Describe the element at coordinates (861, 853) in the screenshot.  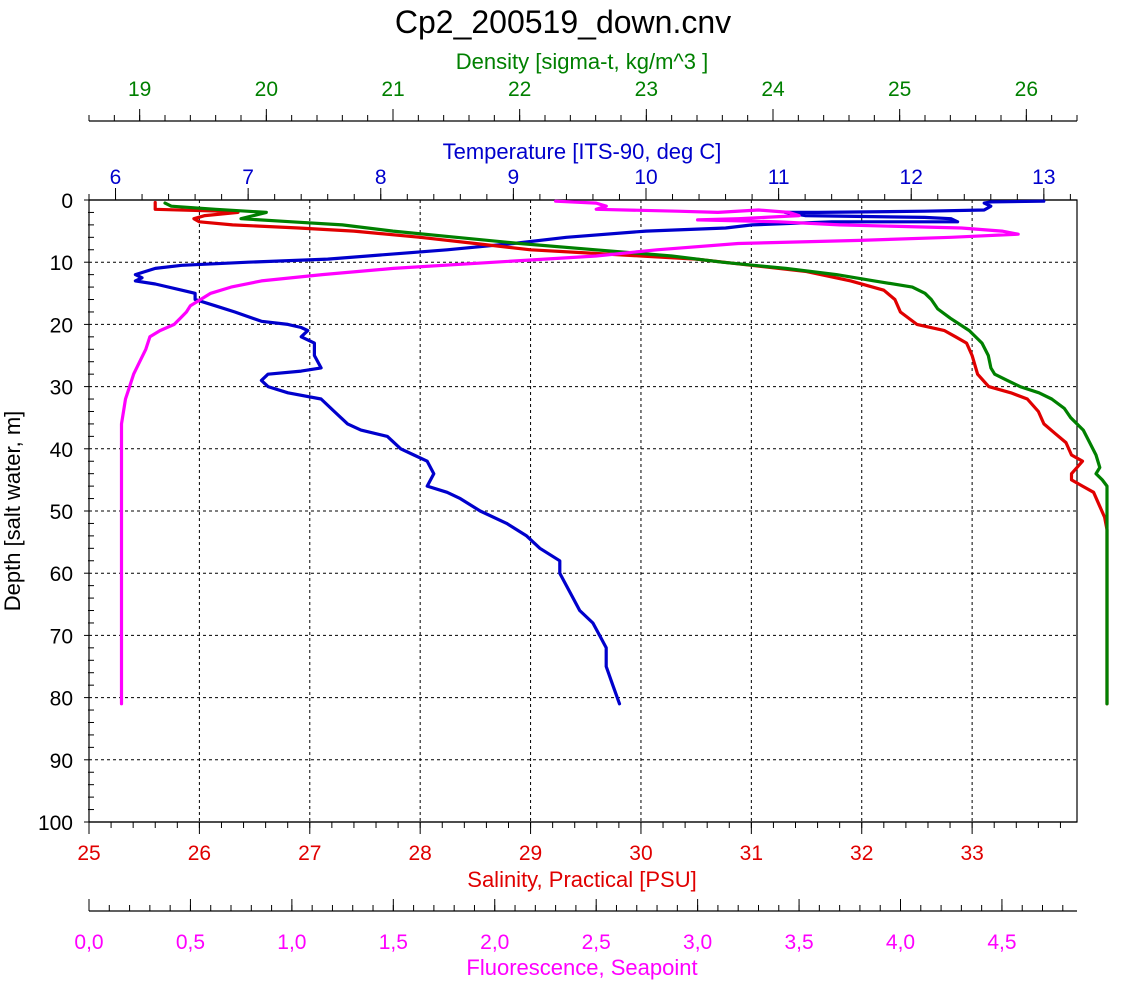
I see `salinity-tick-label: 32` at that location.